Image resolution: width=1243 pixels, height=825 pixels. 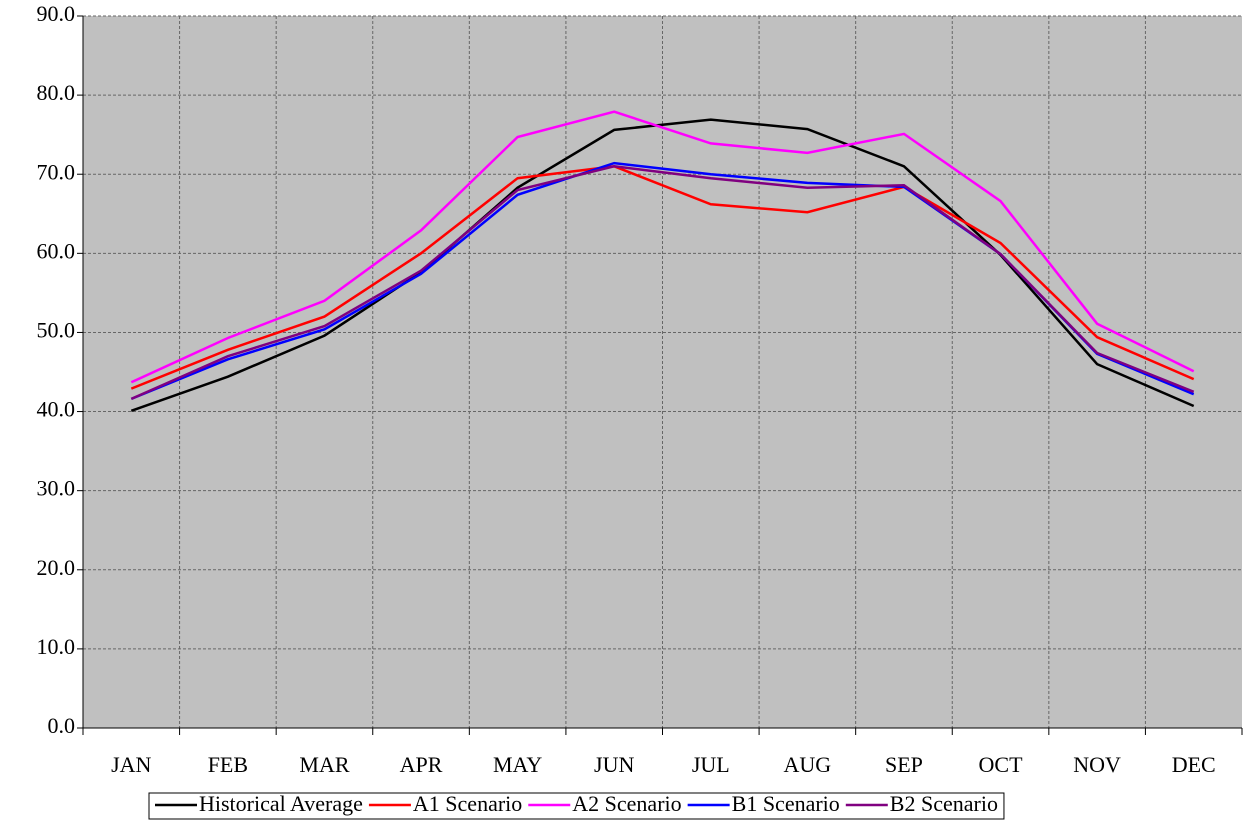 What do you see at coordinates (56, 171) in the screenshot?
I see `y-tick-label: 70.0` at bounding box center [56, 171].